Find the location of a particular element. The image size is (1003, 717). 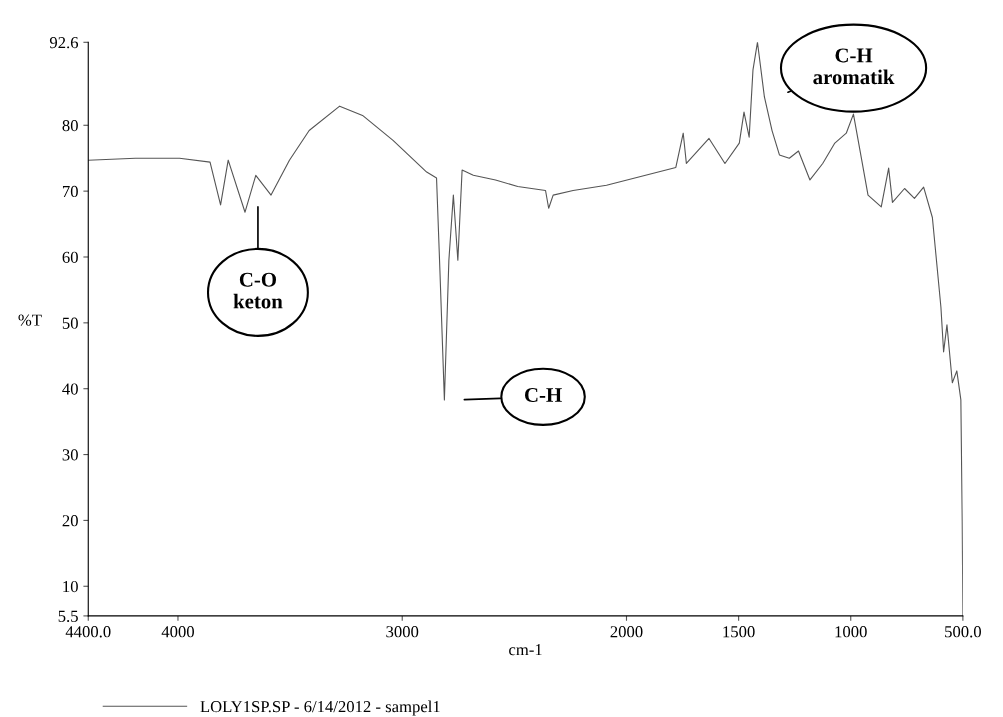

annotation: C-H aromatik is located at coordinates (854, 66).